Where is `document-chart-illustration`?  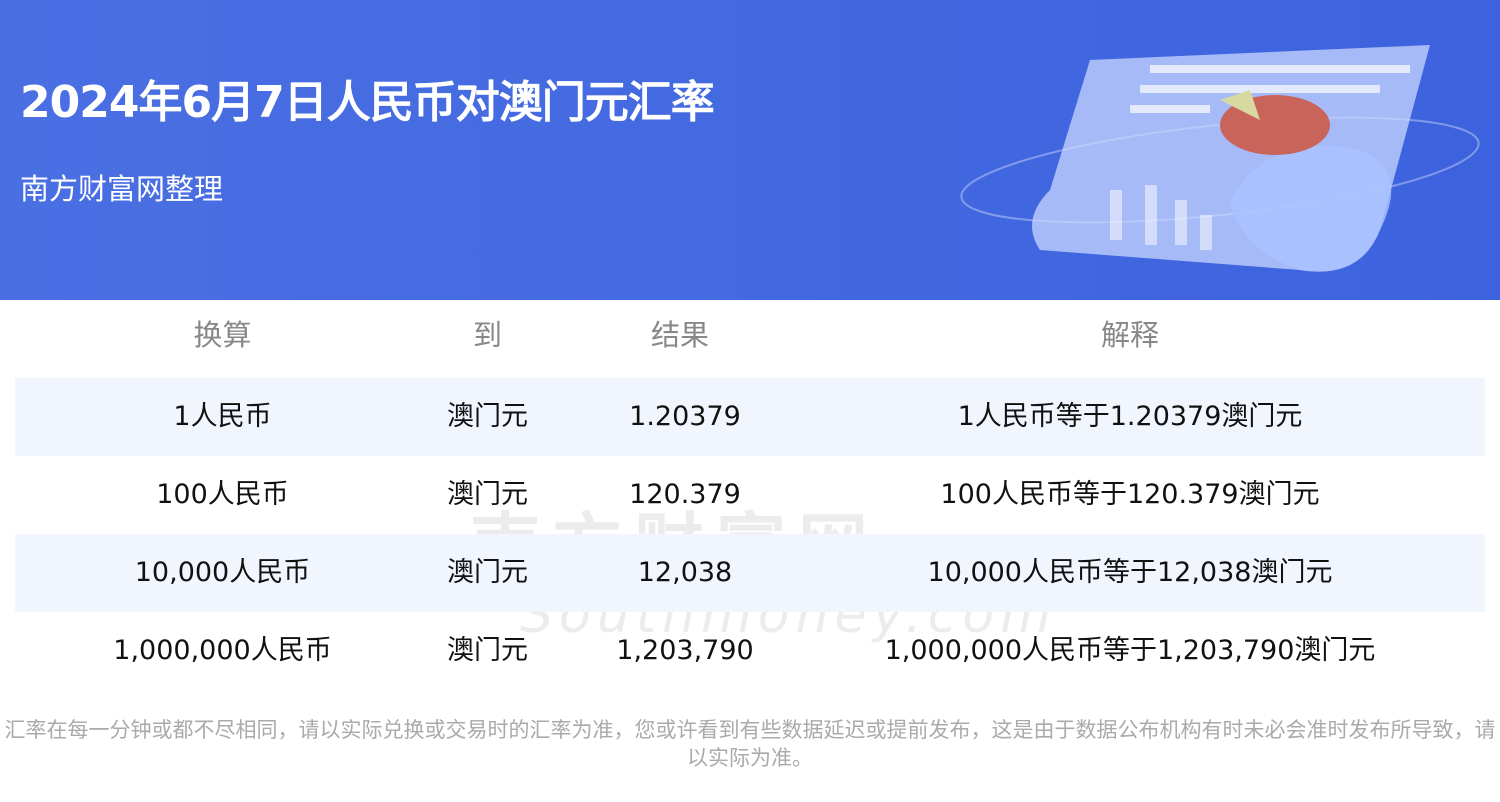 document-chart-illustration is located at coordinates (1220, 158).